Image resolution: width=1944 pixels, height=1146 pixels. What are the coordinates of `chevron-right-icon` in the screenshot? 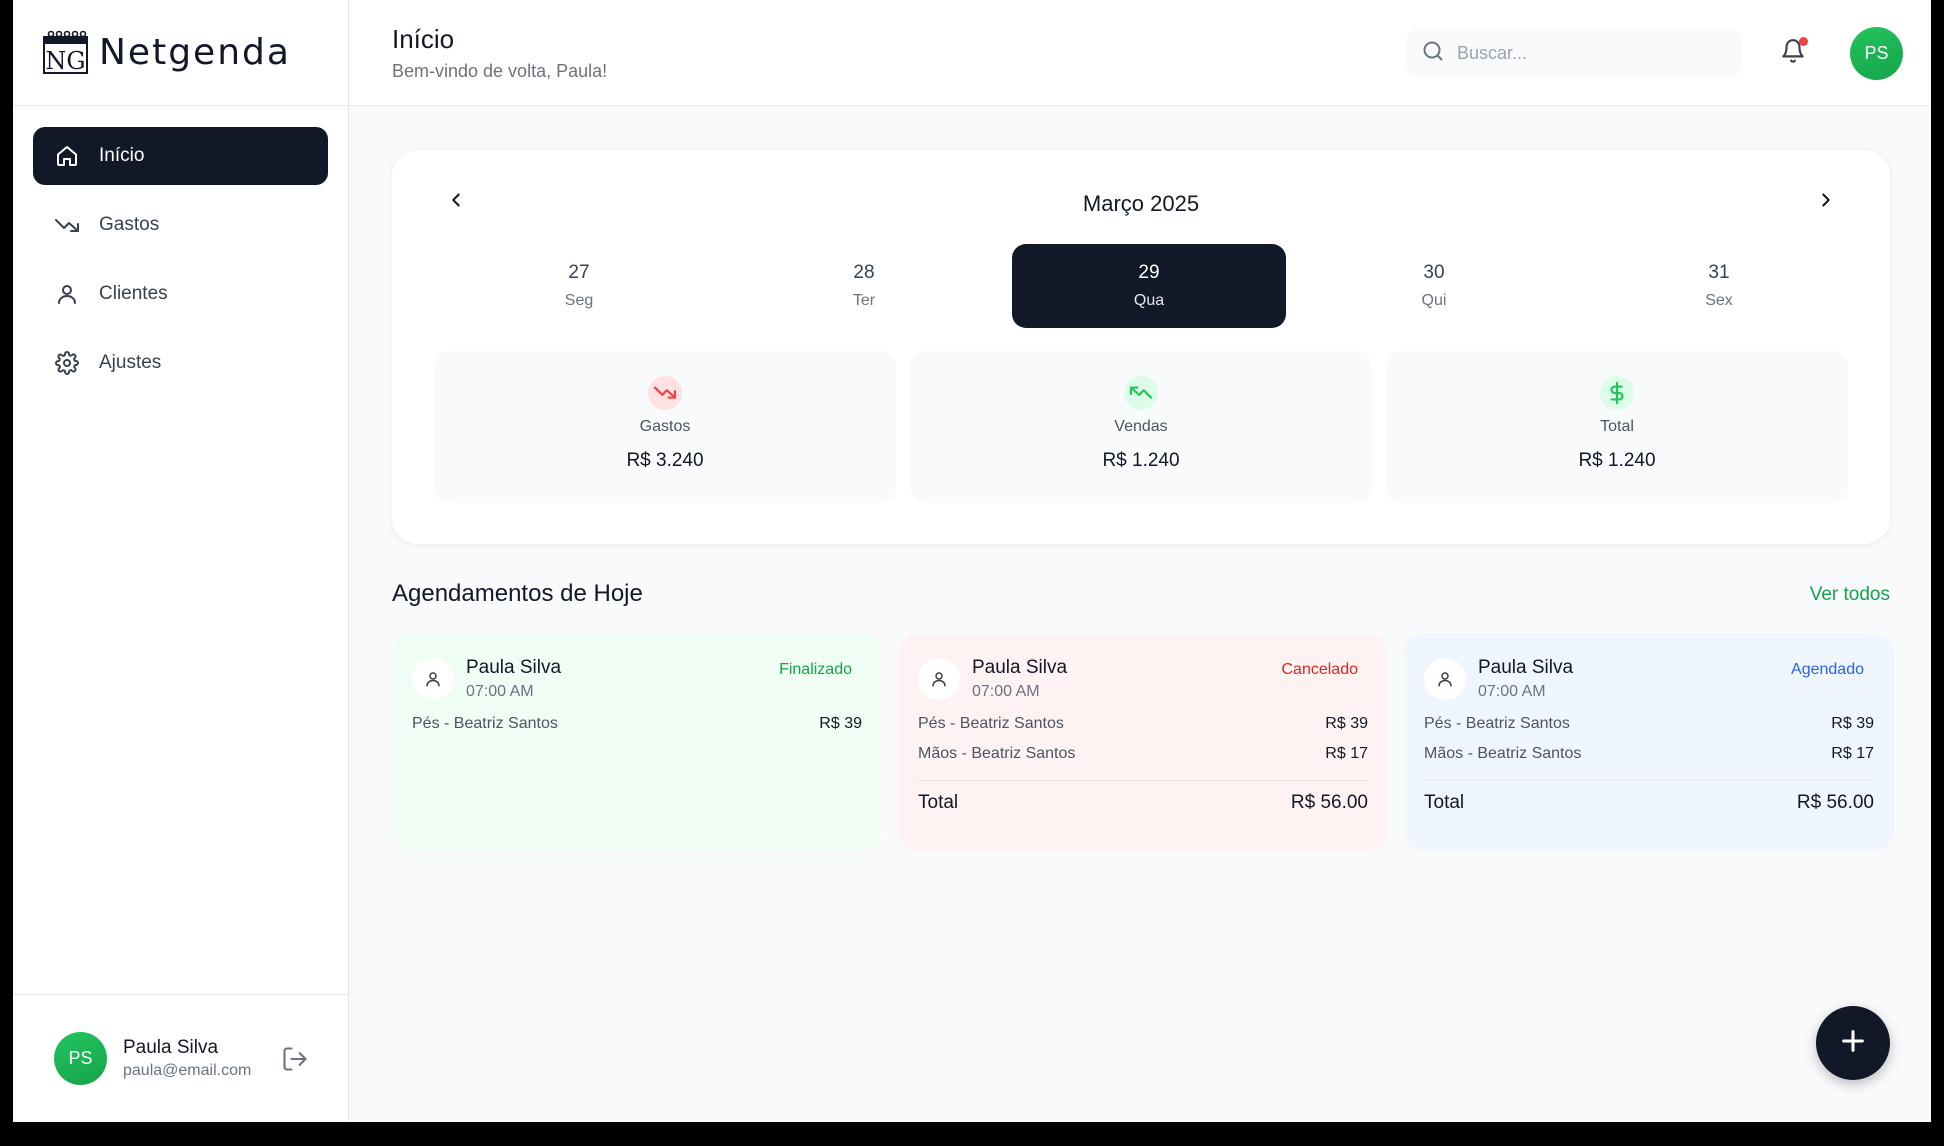 It's located at (1826, 202).